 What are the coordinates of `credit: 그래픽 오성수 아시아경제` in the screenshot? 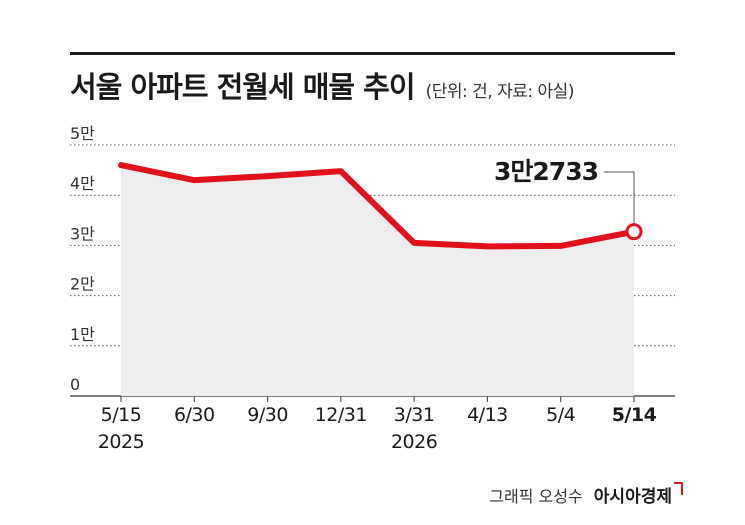 It's located at (586, 494).